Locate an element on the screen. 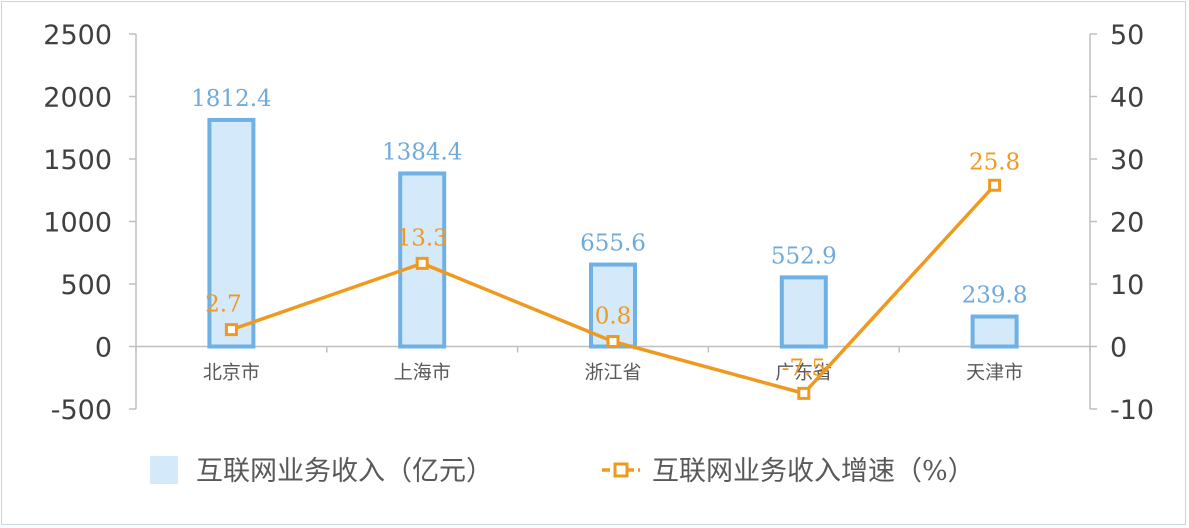 The width and height of the screenshot is (1189, 528). legend-label-line: 互联网业务收入增速（%） is located at coordinates (813, 471).